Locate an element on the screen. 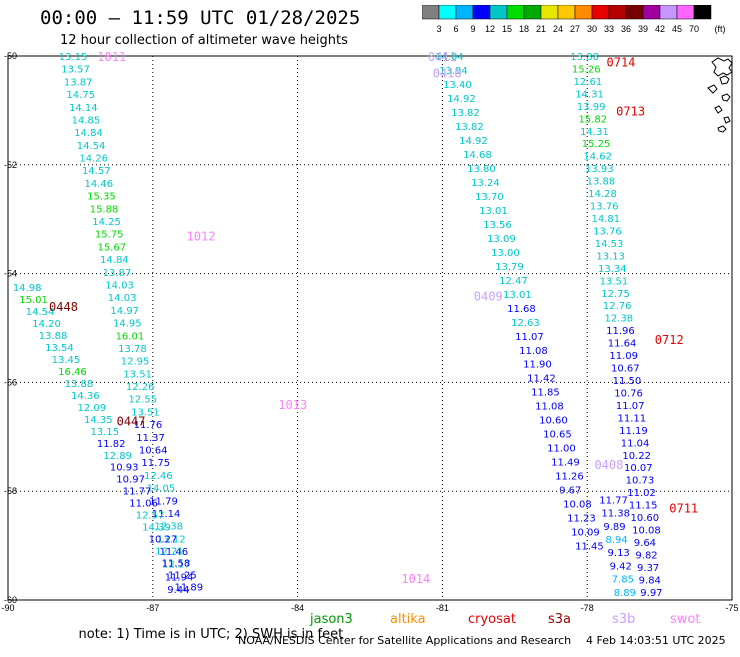  wave-height-reading: 14.25 is located at coordinates (106, 222).